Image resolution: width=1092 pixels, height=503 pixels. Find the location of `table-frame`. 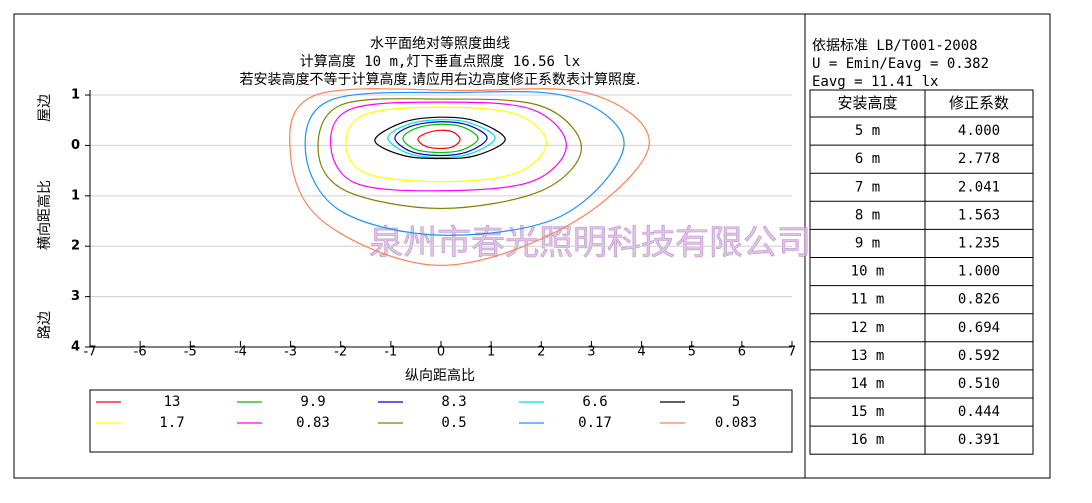

table-frame is located at coordinates (921, 272).